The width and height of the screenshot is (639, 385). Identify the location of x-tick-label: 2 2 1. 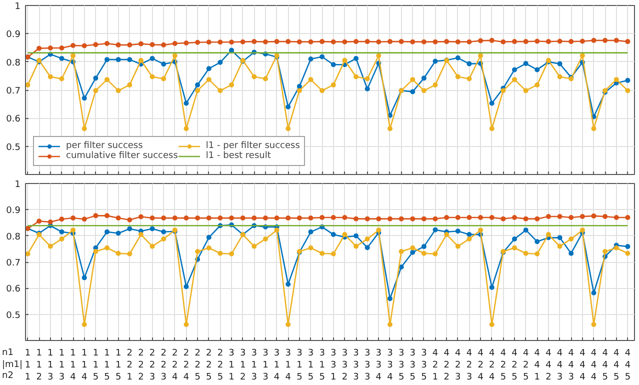
(129, 365).